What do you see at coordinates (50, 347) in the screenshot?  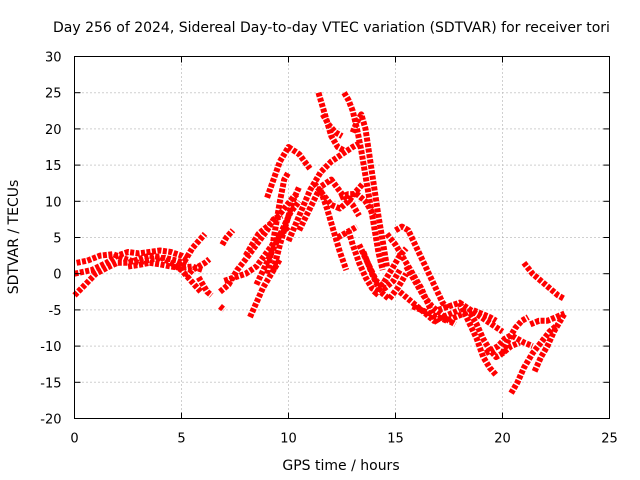 I see `y-tick-label: -10` at bounding box center [50, 347].